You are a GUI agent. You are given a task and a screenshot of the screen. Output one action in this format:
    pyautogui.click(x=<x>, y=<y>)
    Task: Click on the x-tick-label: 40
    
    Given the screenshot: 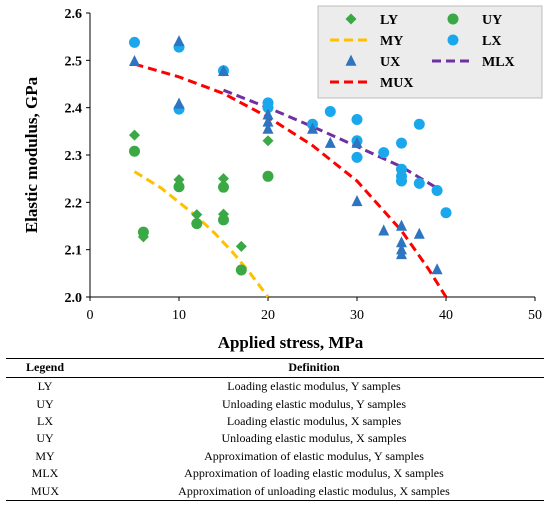 What is the action you would take?
    pyautogui.click(x=446, y=315)
    